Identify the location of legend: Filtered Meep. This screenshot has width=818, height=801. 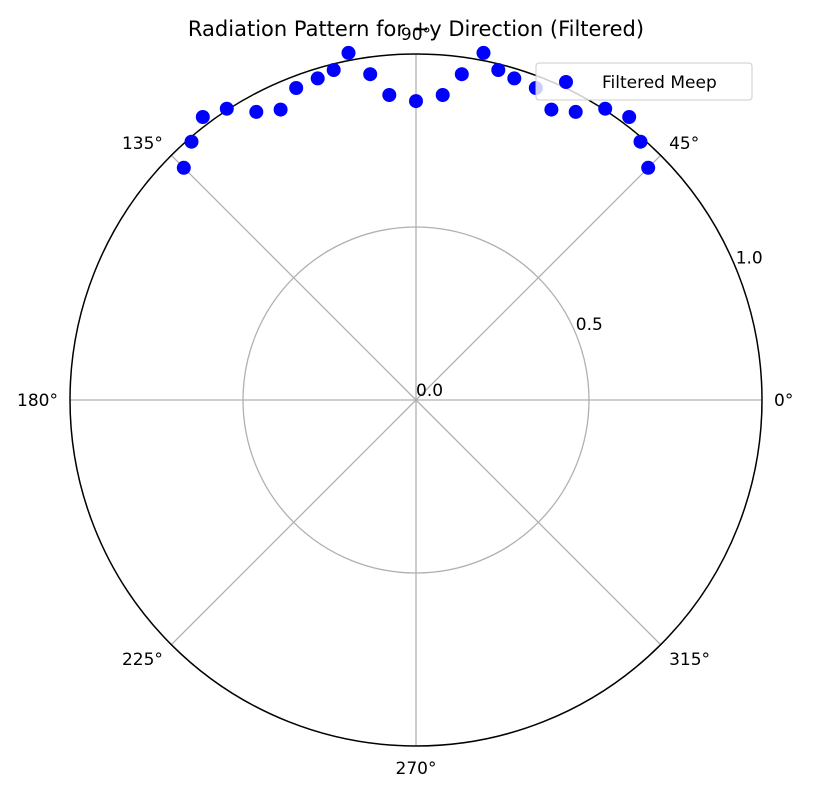
(644, 81).